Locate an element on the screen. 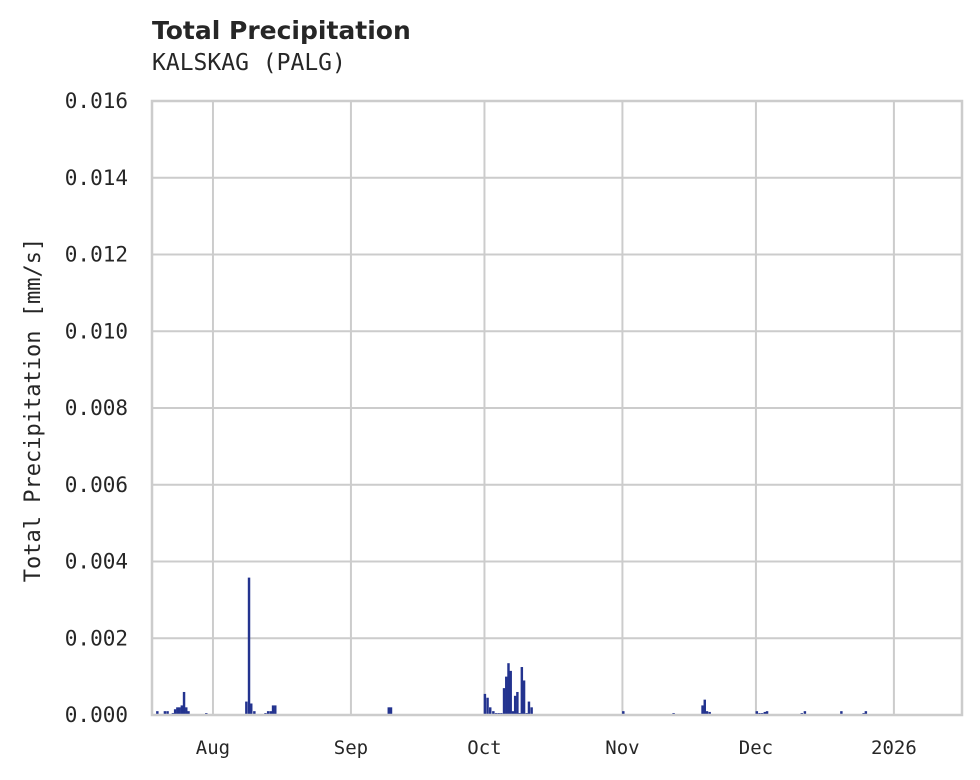  y-tick-label: 0.002 is located at coordinates (96, 638).